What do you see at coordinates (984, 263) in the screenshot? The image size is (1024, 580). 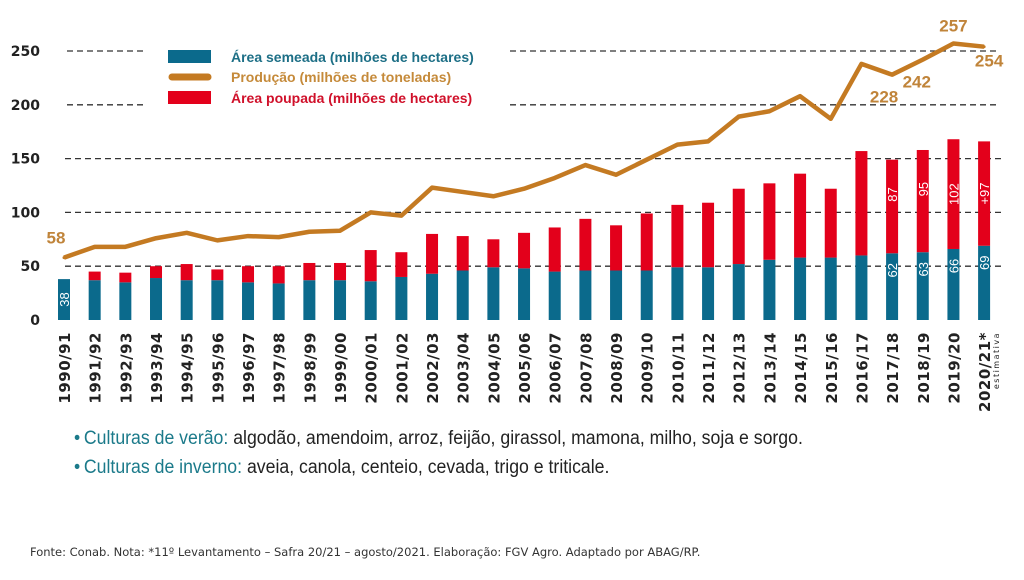 I see `bar-value-label: 69` at bounding box center [984, 263].